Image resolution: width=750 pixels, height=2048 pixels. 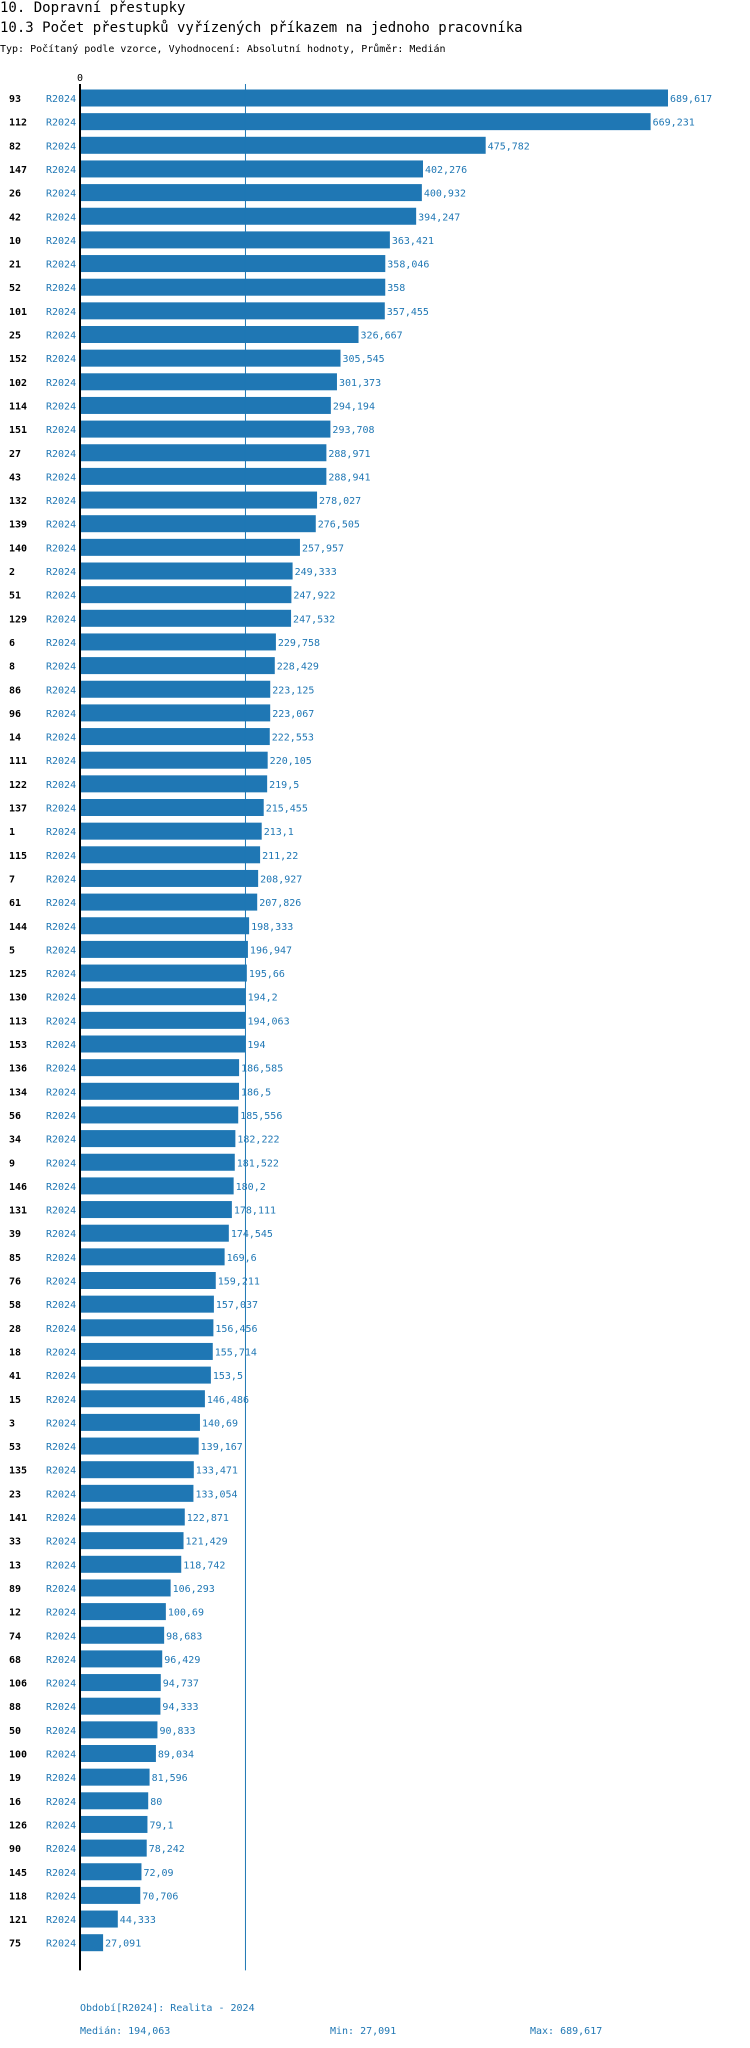 What do you see at coordinates (18, 525) in the screenshot?
I see `category-label: 139` at bounding box center [18, 525].